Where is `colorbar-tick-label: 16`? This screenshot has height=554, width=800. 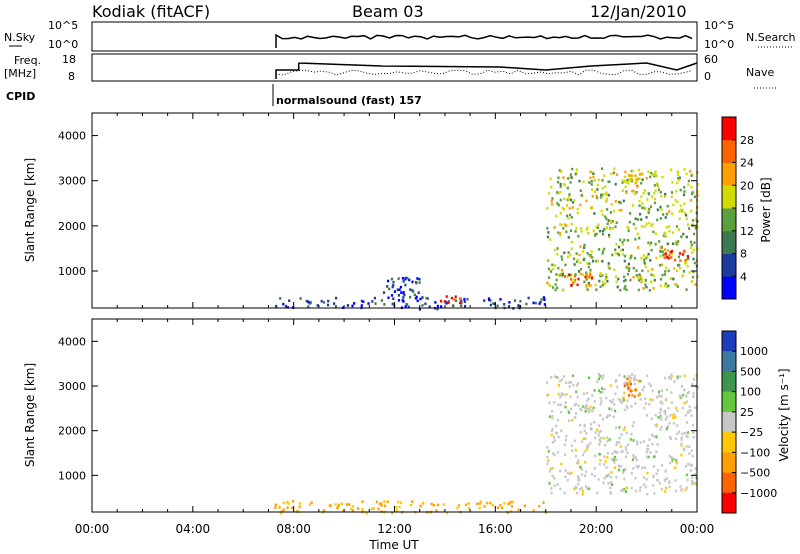
colorbar-tick-label: 16 is located at coordinates (747, 208).